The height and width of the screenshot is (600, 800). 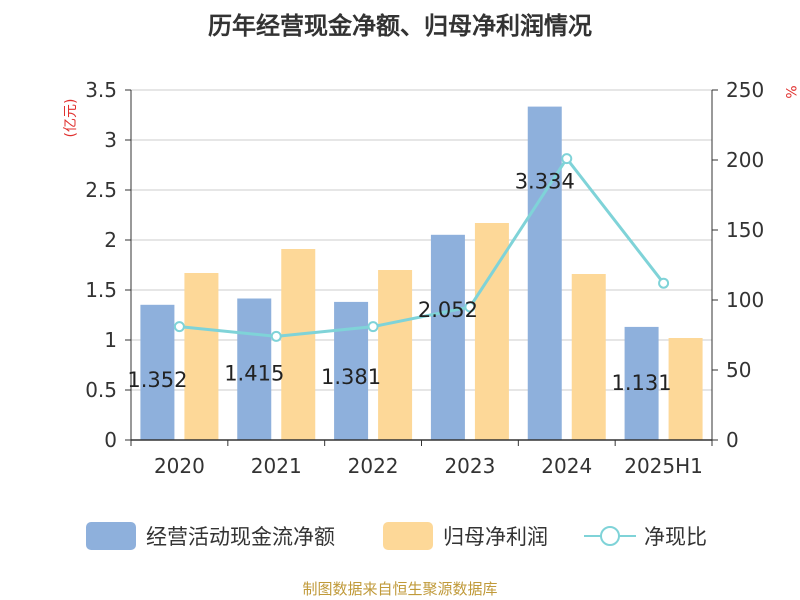 I want to click on point-ratio-2023, so click(x=470, y=307).